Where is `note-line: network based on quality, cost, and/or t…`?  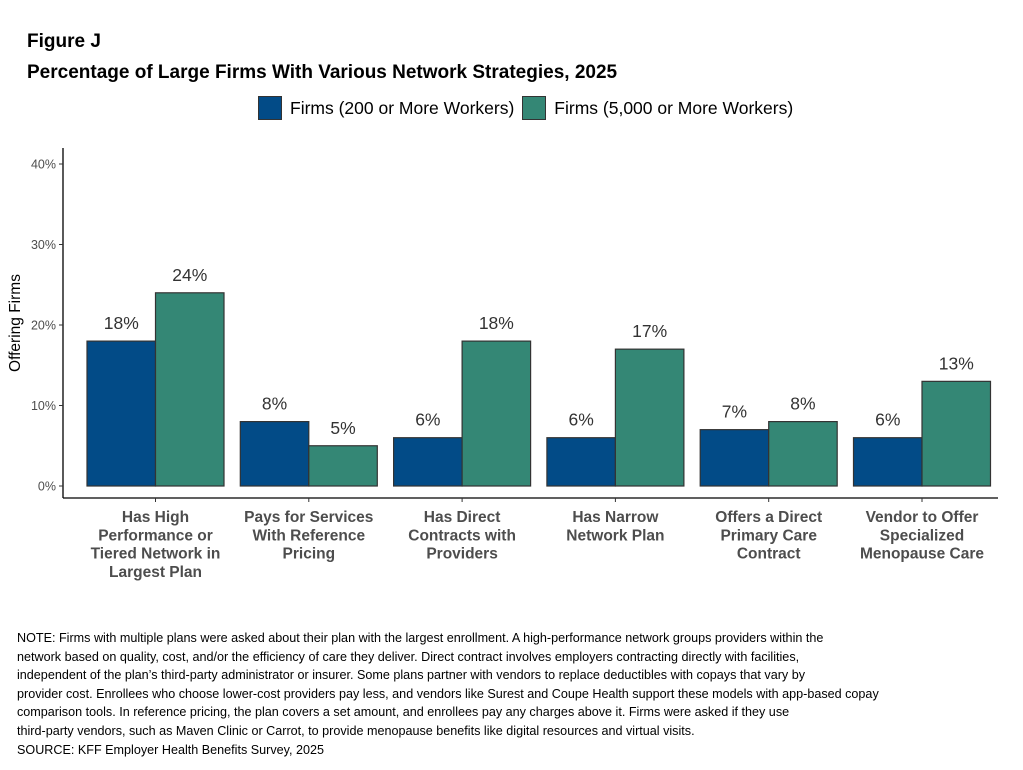
note-line: network based on quality, cost, and/or t… is located at coordinates (408, 656).